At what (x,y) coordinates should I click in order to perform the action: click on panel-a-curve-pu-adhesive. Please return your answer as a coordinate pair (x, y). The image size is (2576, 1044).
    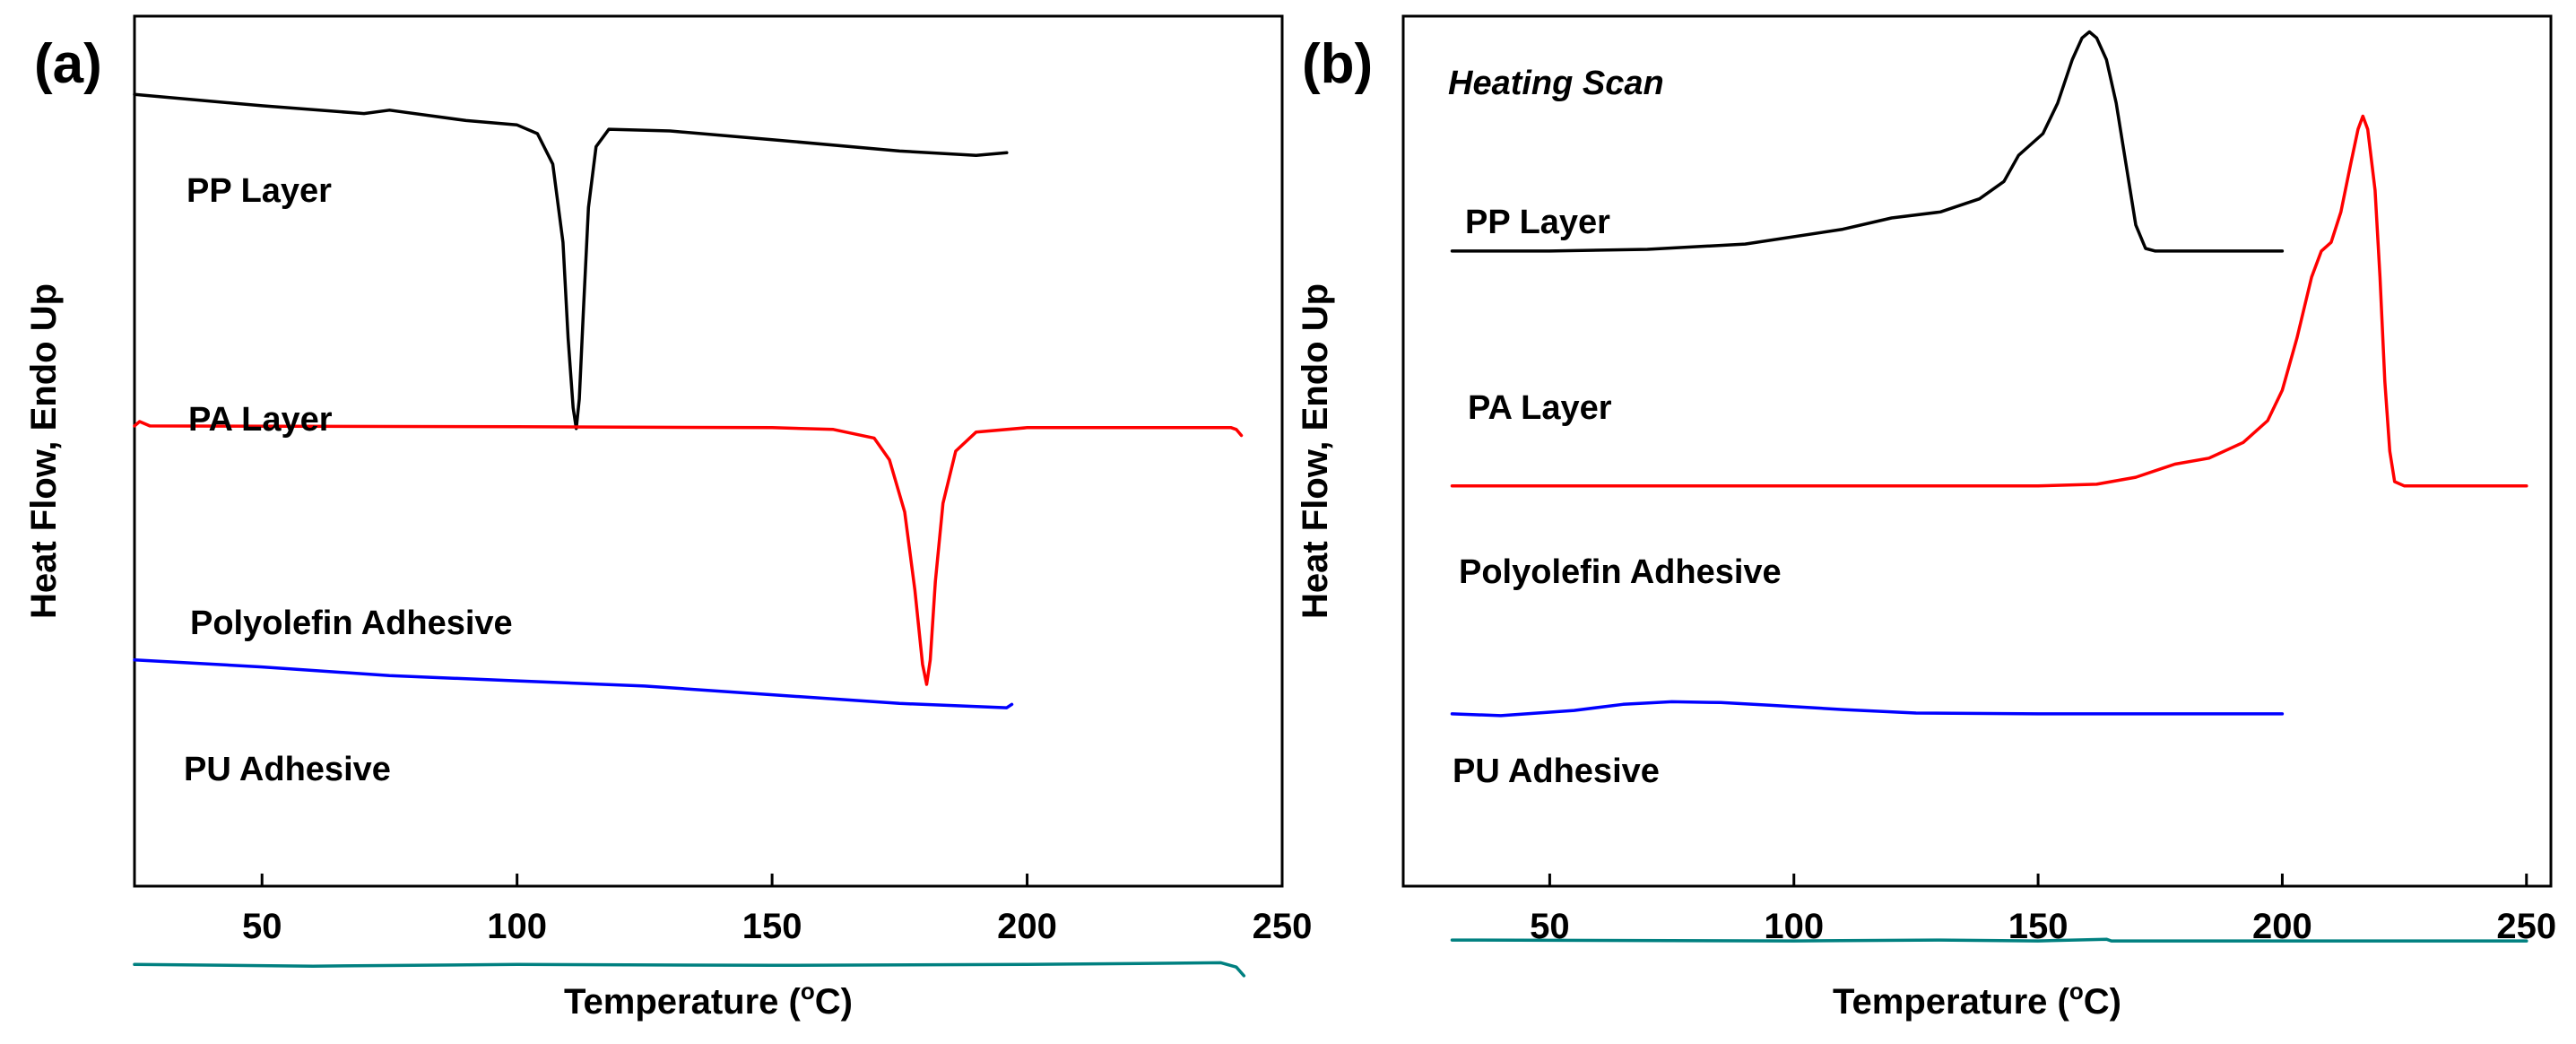
    Looking at the image, I should click on (689, 970).